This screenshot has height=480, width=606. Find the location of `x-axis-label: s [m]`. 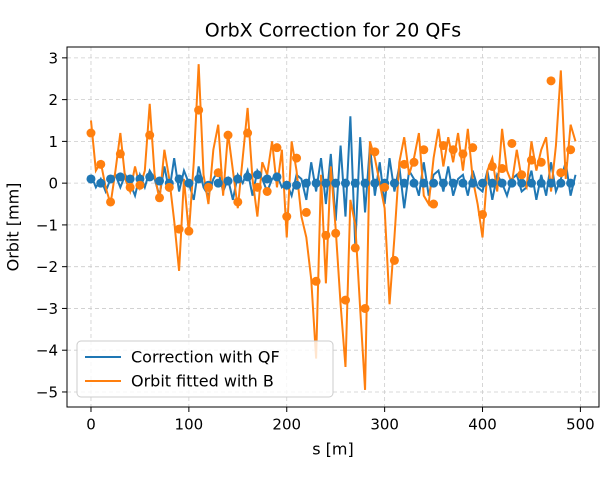

x-axis-label: s [m] is located at coordinates (333, 449).